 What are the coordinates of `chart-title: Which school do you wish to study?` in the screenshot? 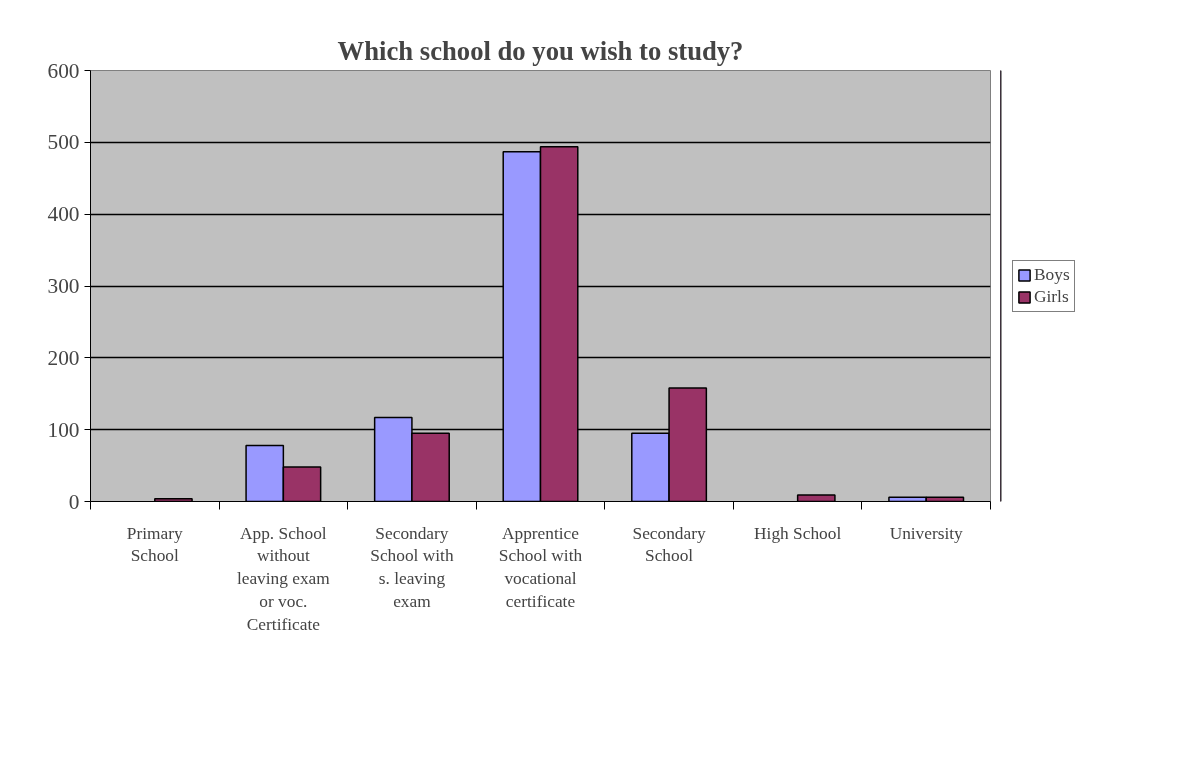 It's located at (540, 50).